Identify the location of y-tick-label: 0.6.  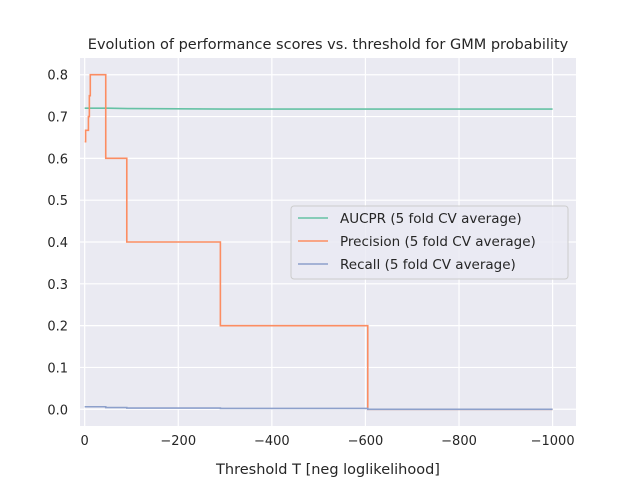
(57, 159).